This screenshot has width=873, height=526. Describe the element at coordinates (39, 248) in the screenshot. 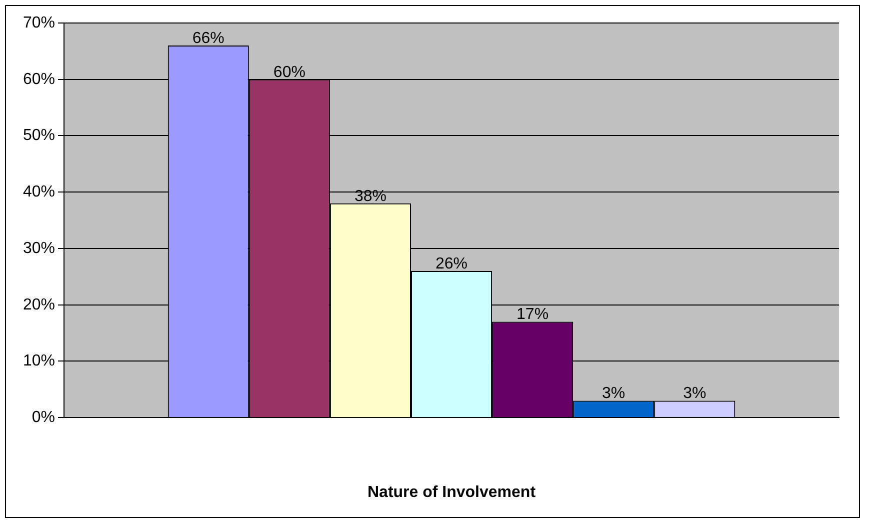

I see `y-tick-label: 30%` at that location.